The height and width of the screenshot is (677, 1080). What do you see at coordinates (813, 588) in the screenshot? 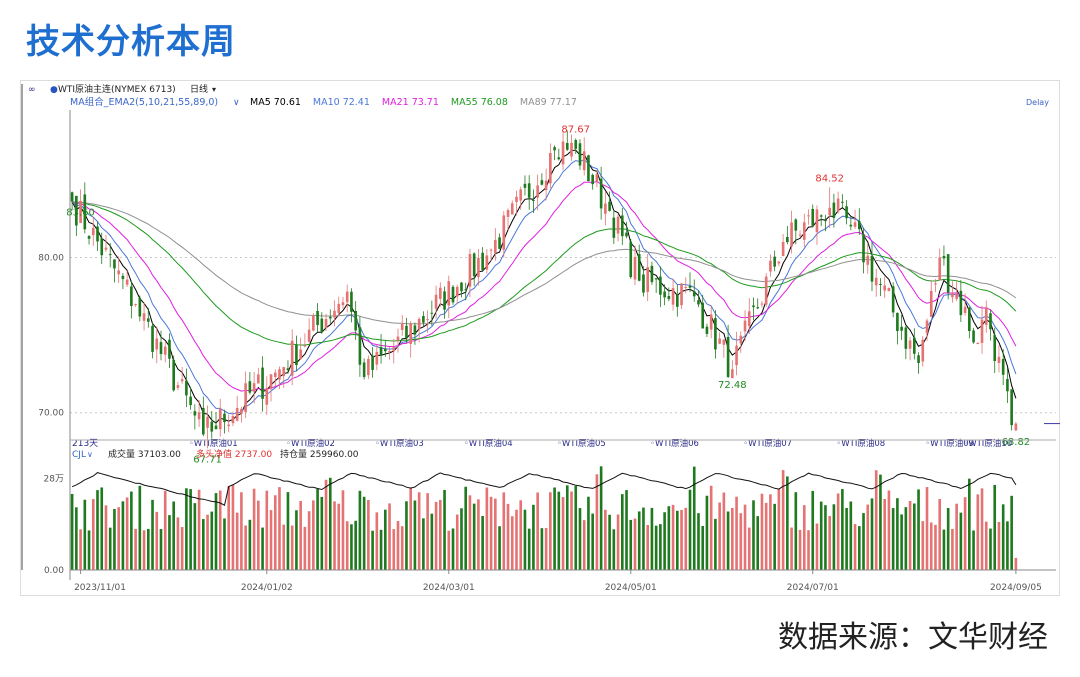
I see `x-tick-label: 2024/07/01` at bounding box center [813, 588].